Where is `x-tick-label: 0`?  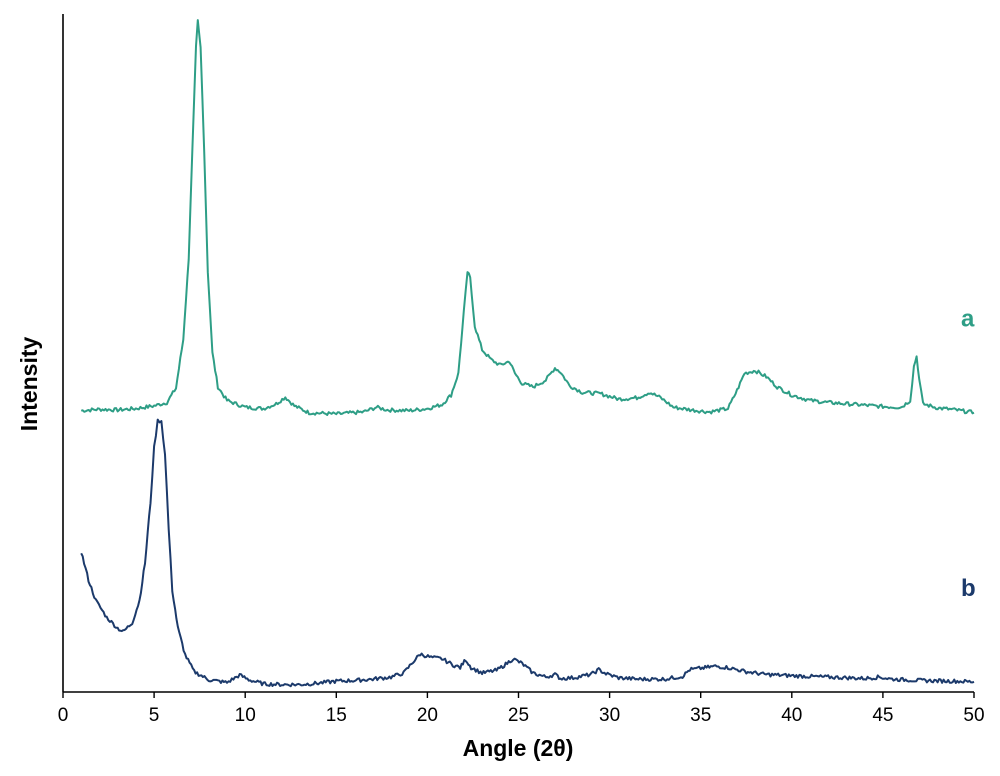
x-tick-label: 0 is located at coordinates (63, 715).